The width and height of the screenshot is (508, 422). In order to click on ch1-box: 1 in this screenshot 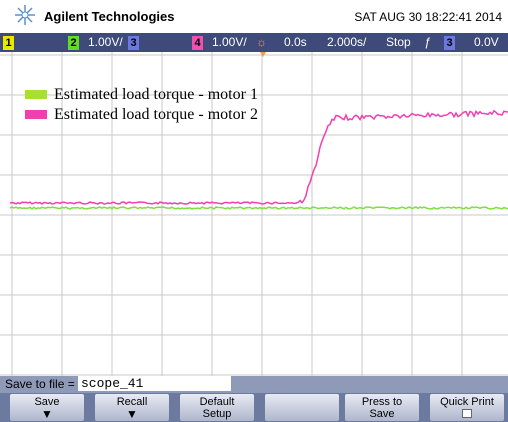, I will do `click(8, 43)`.